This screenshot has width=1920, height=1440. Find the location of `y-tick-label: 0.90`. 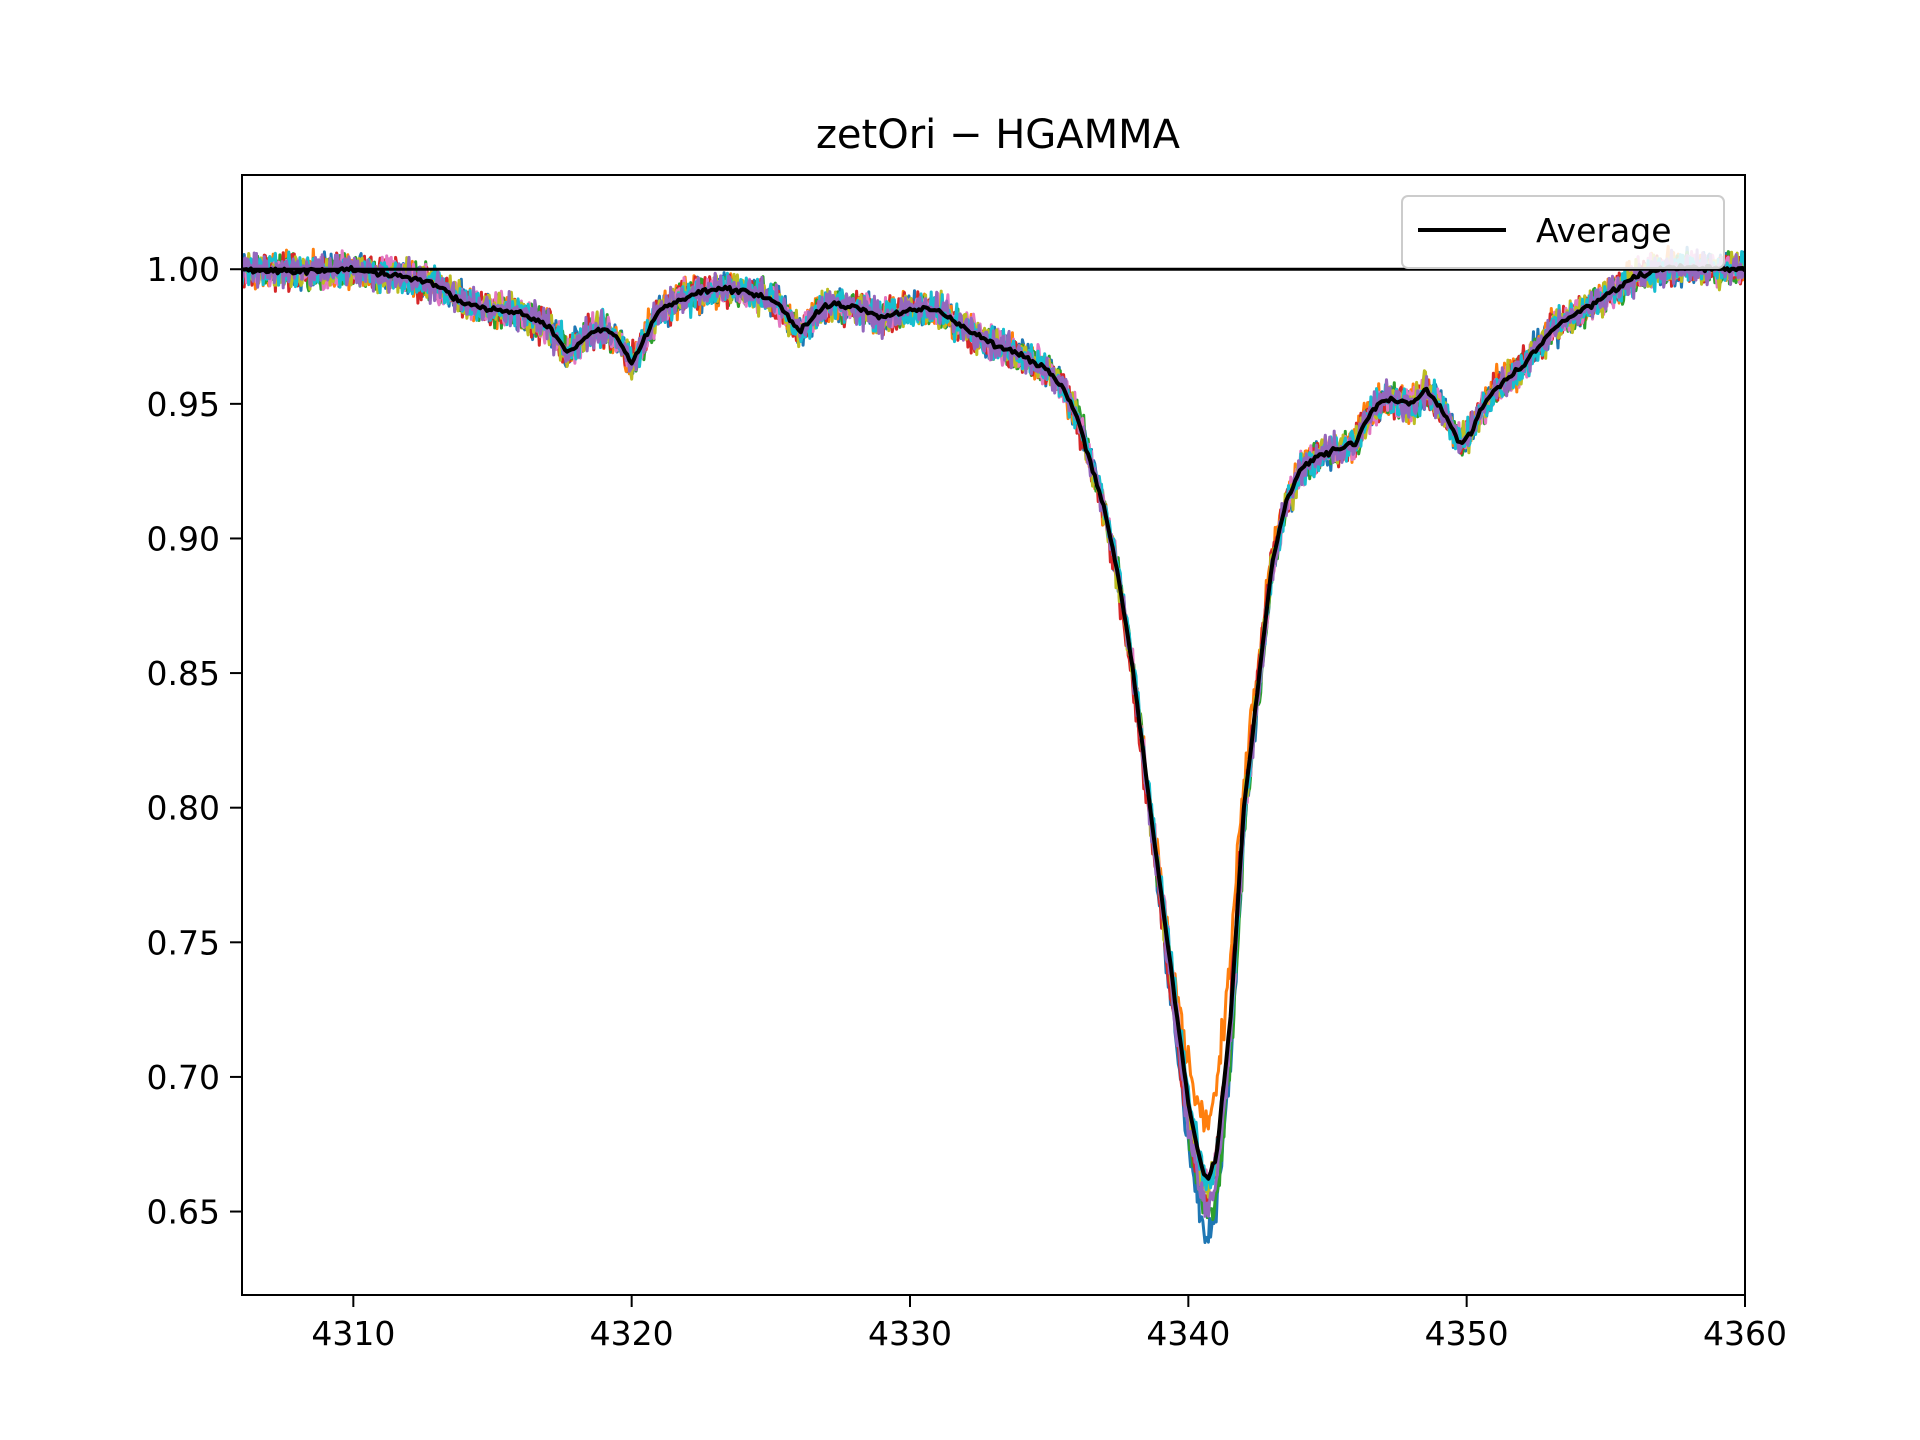

y-tick-label: 0.90 is located at coordinates (183, 538).